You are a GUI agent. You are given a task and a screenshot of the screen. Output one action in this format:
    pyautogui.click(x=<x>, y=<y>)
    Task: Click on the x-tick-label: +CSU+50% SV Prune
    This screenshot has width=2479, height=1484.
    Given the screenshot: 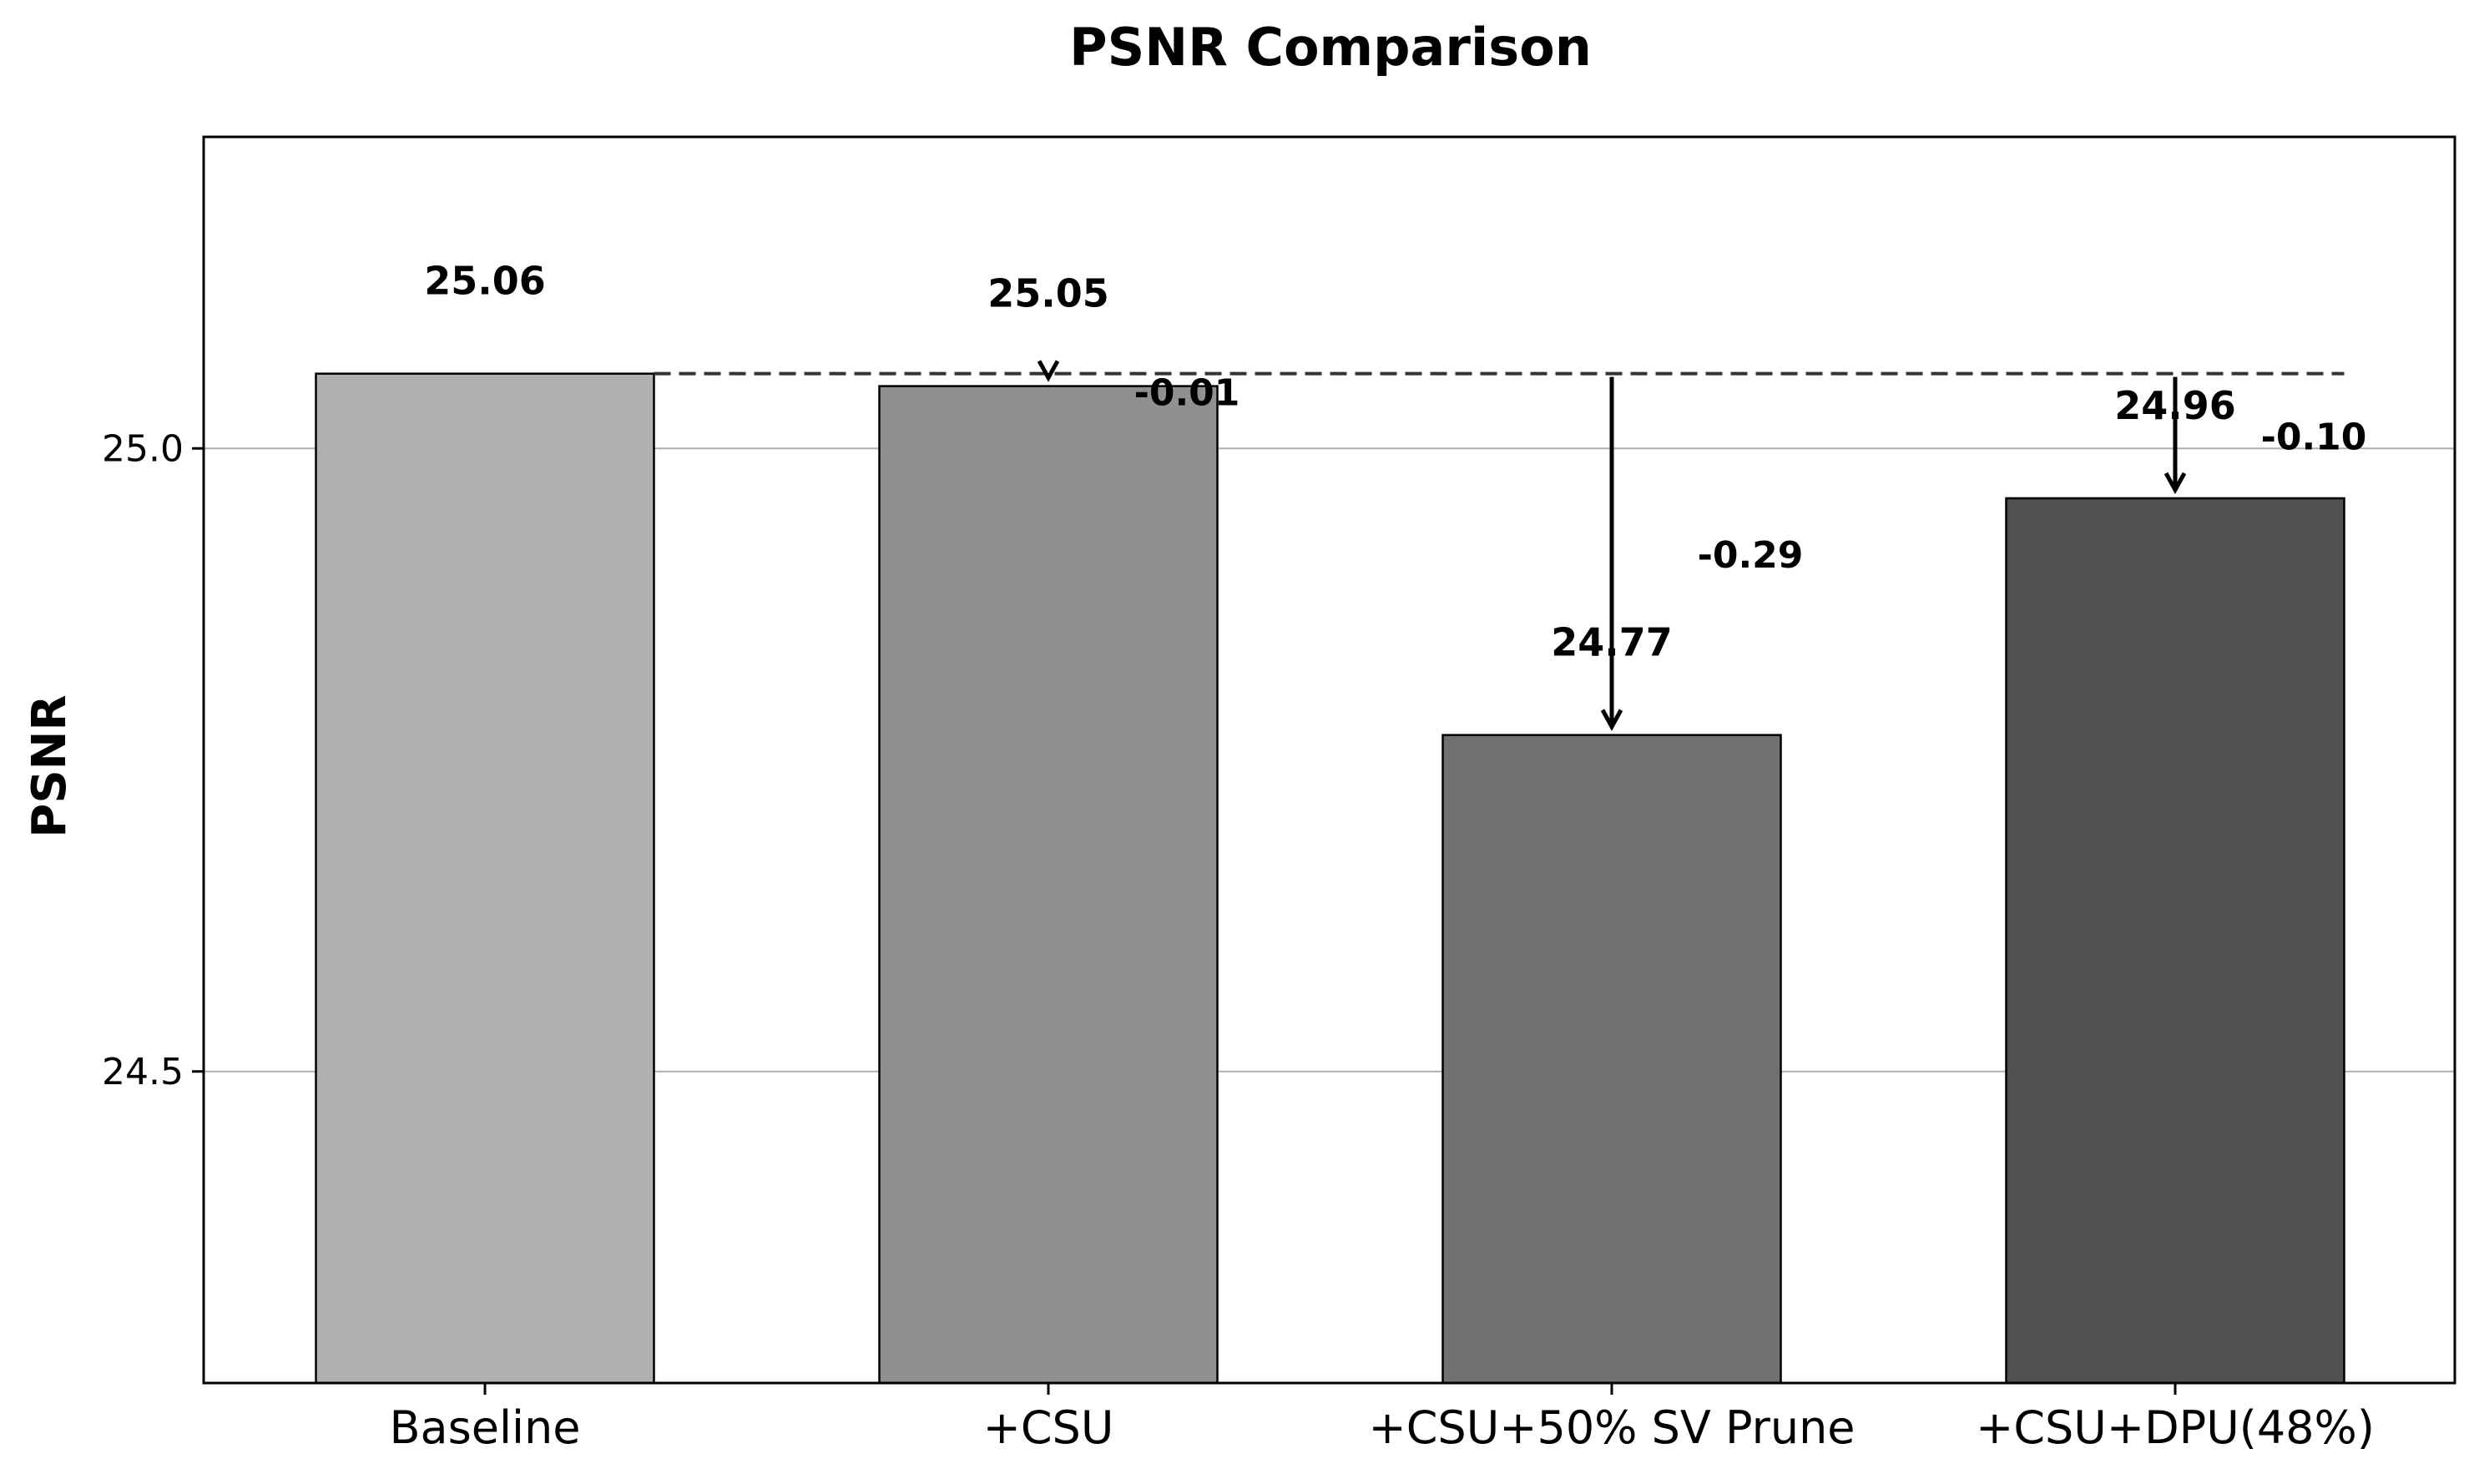 What is the action you would take?
    pyautogui.click(x=1611, y=1427)
    